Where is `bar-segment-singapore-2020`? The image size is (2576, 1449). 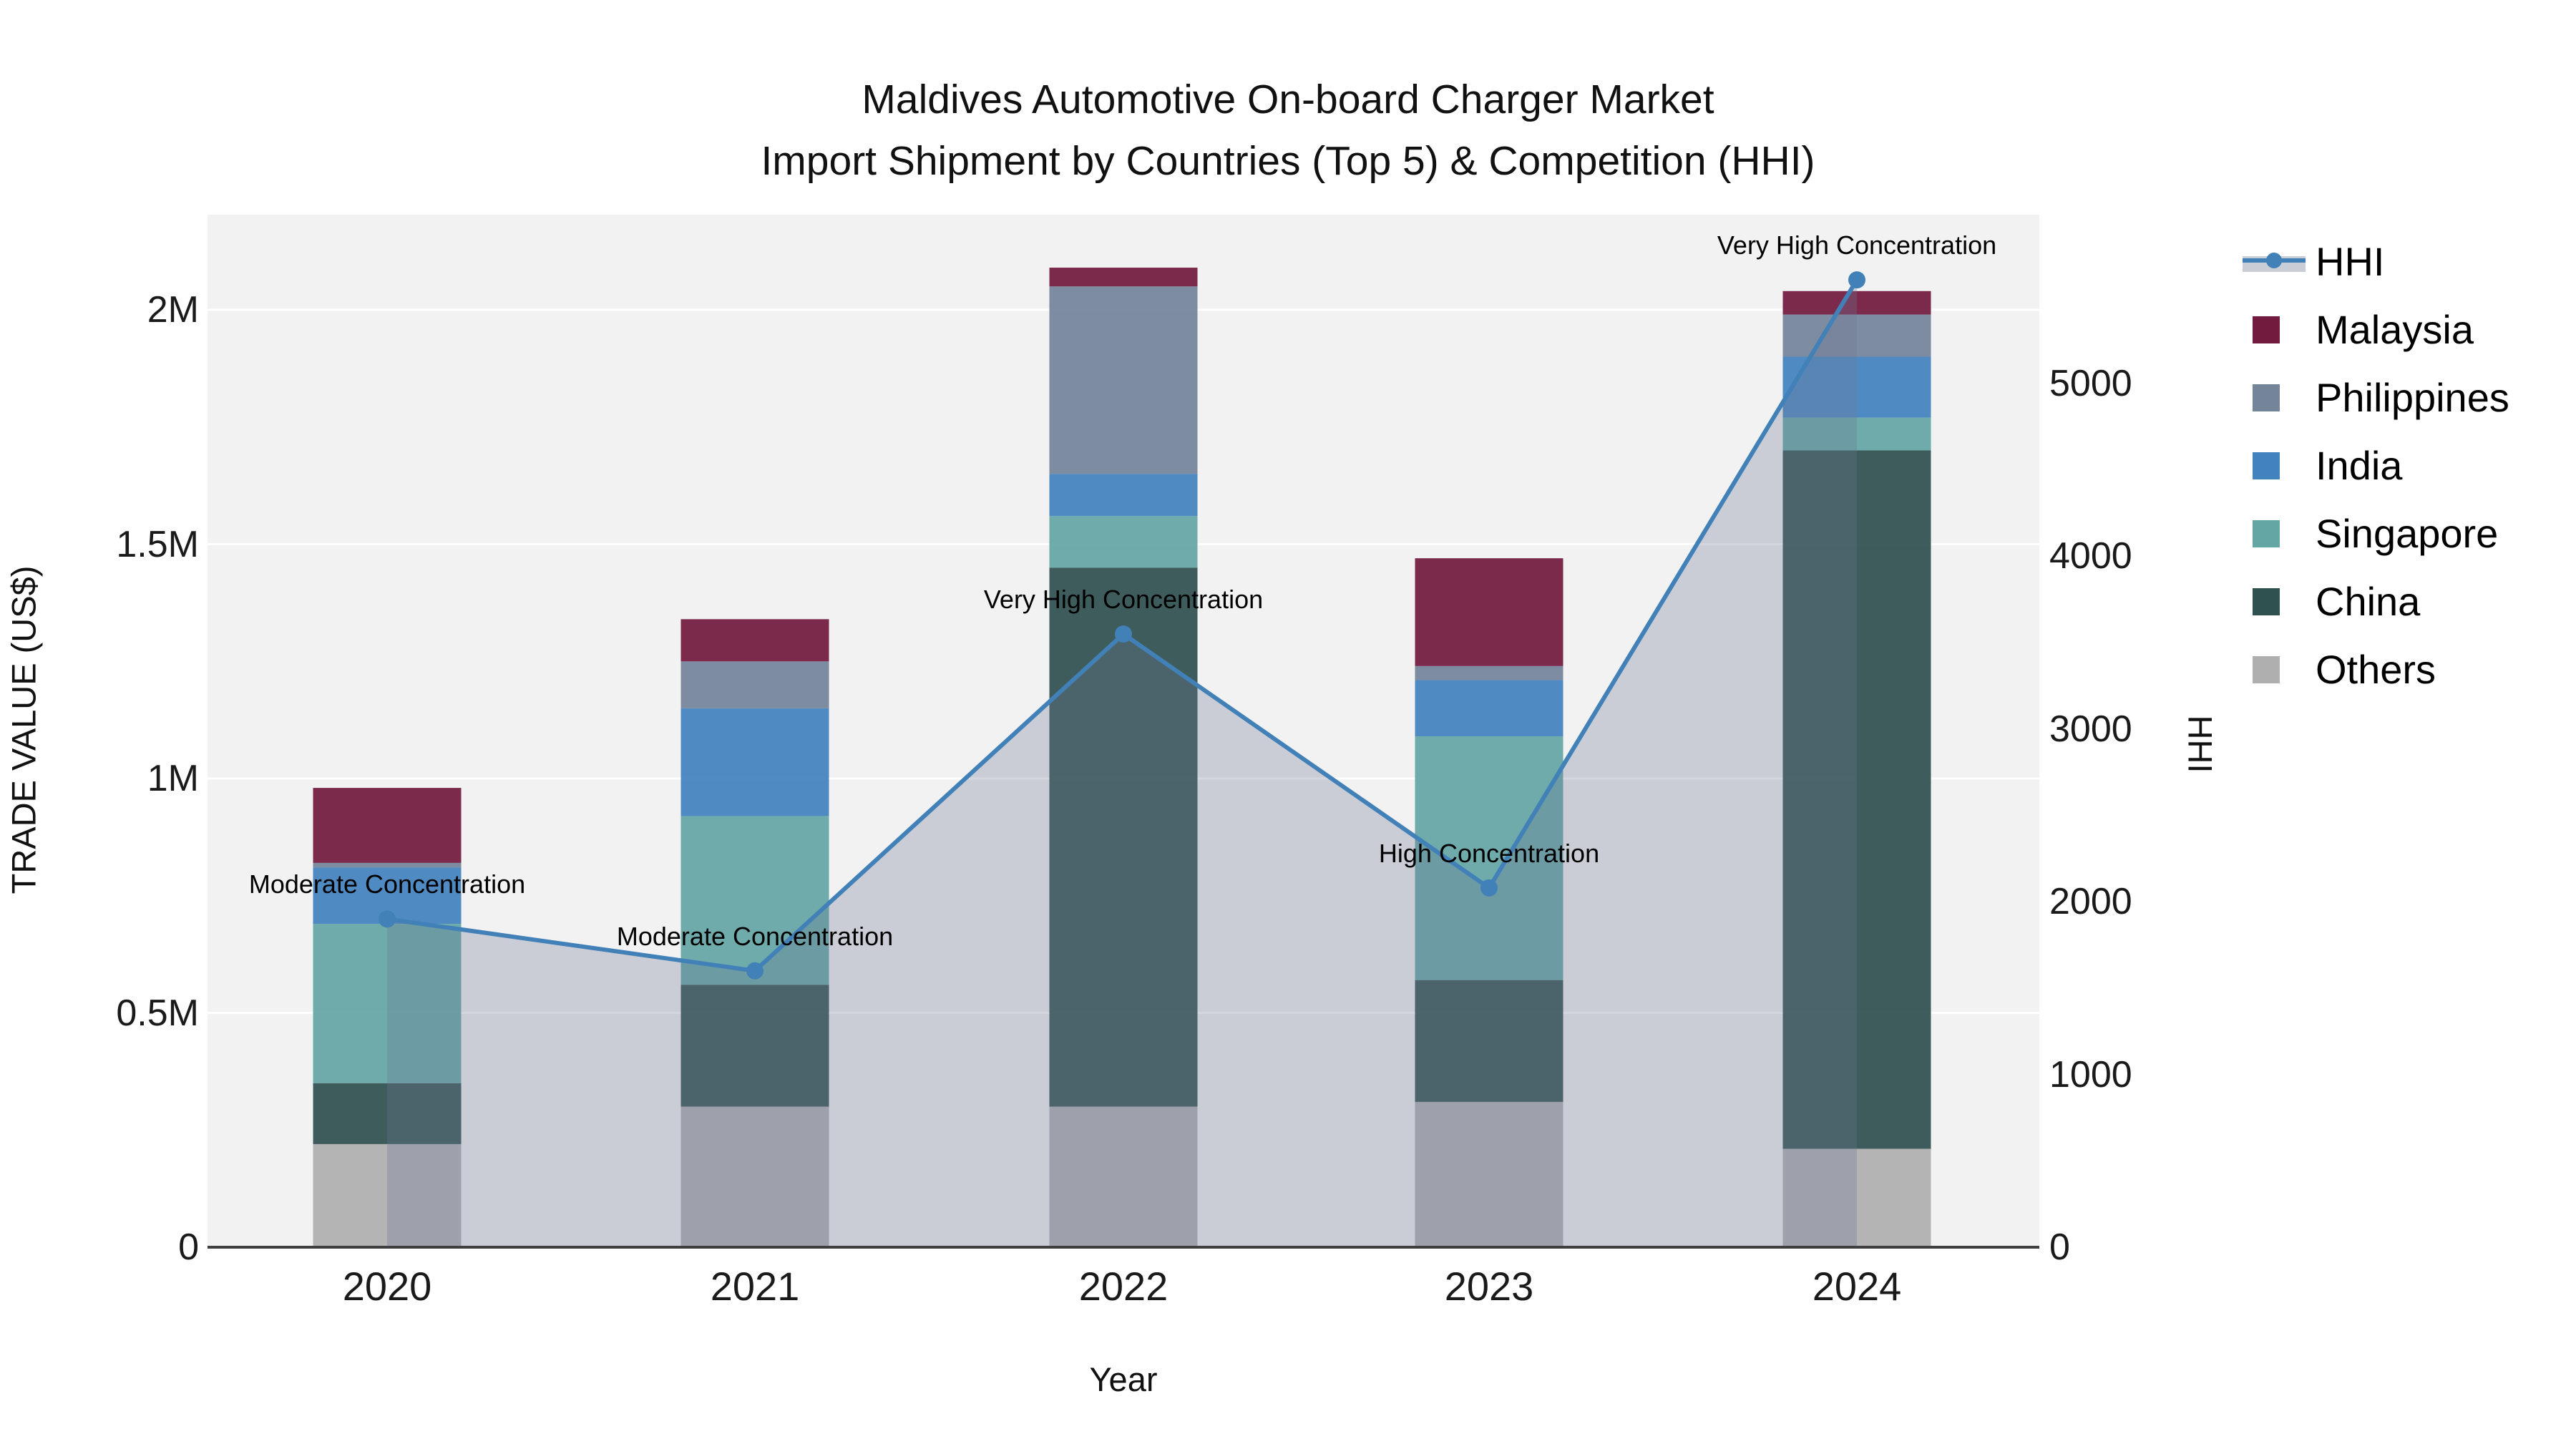
bar-segment-singapore-2020 is located at coordinates (387, 1003).